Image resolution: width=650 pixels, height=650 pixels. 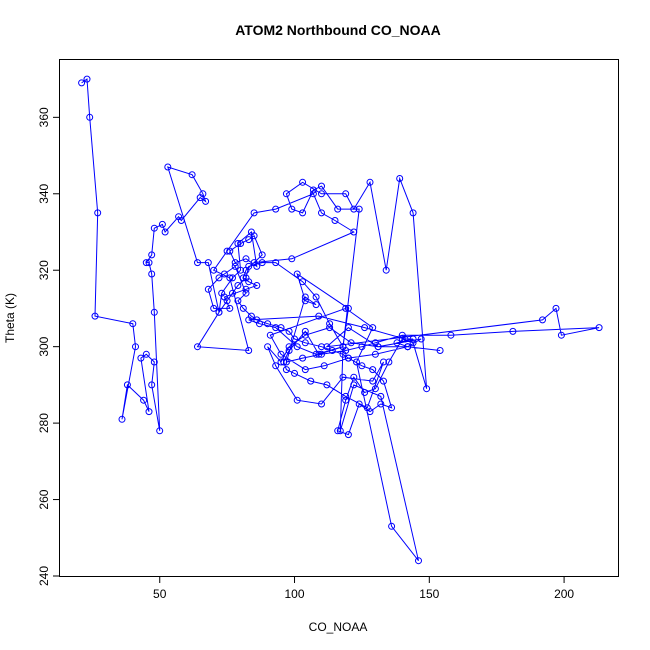 I want to click on x-tick-label: 100, so click(x=295, y=594).